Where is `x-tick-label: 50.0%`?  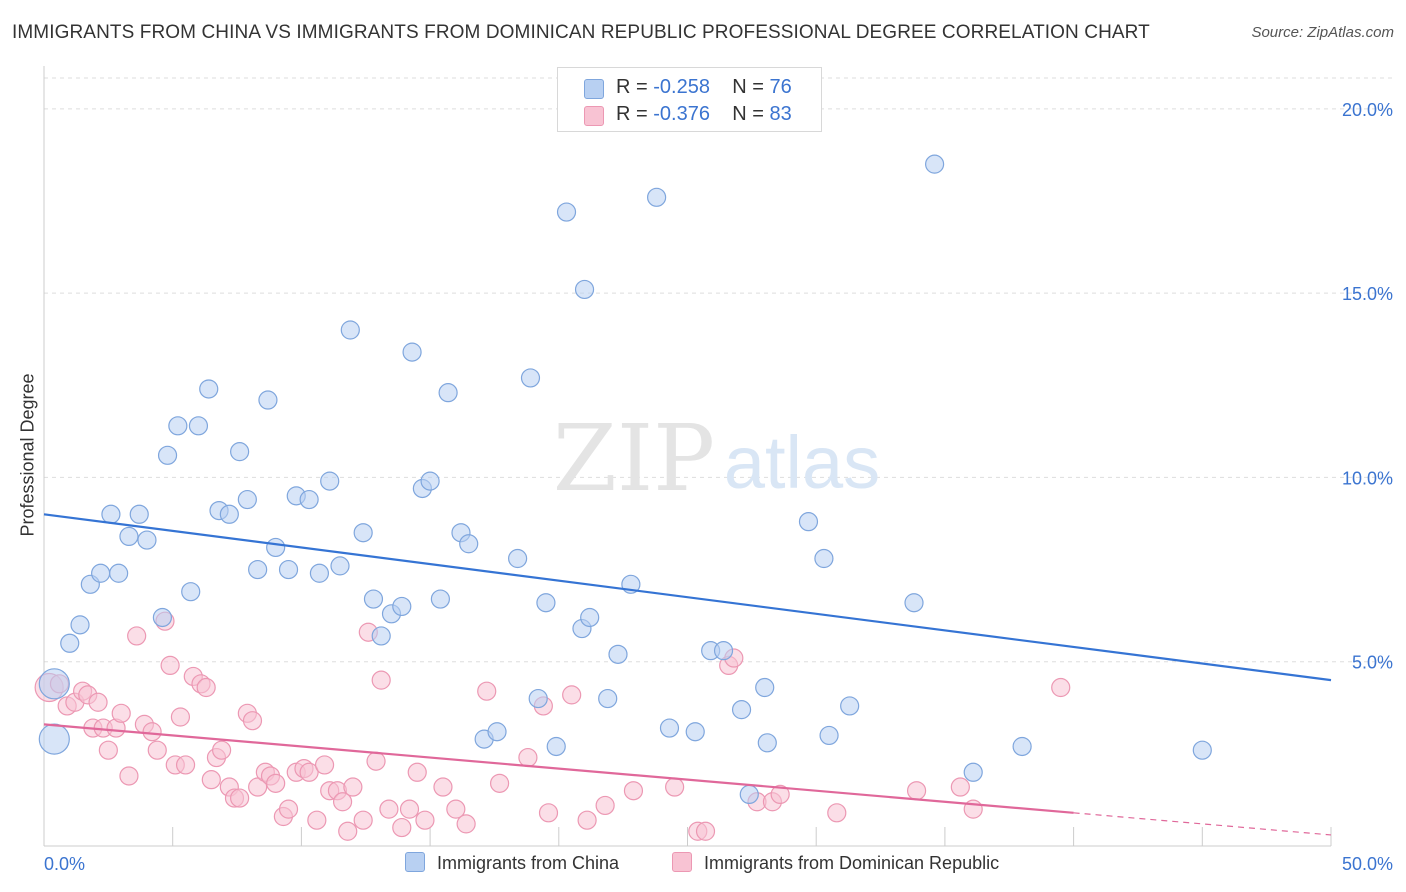 x-tick-label: 50.0% is located at coordinates (1367, 864).